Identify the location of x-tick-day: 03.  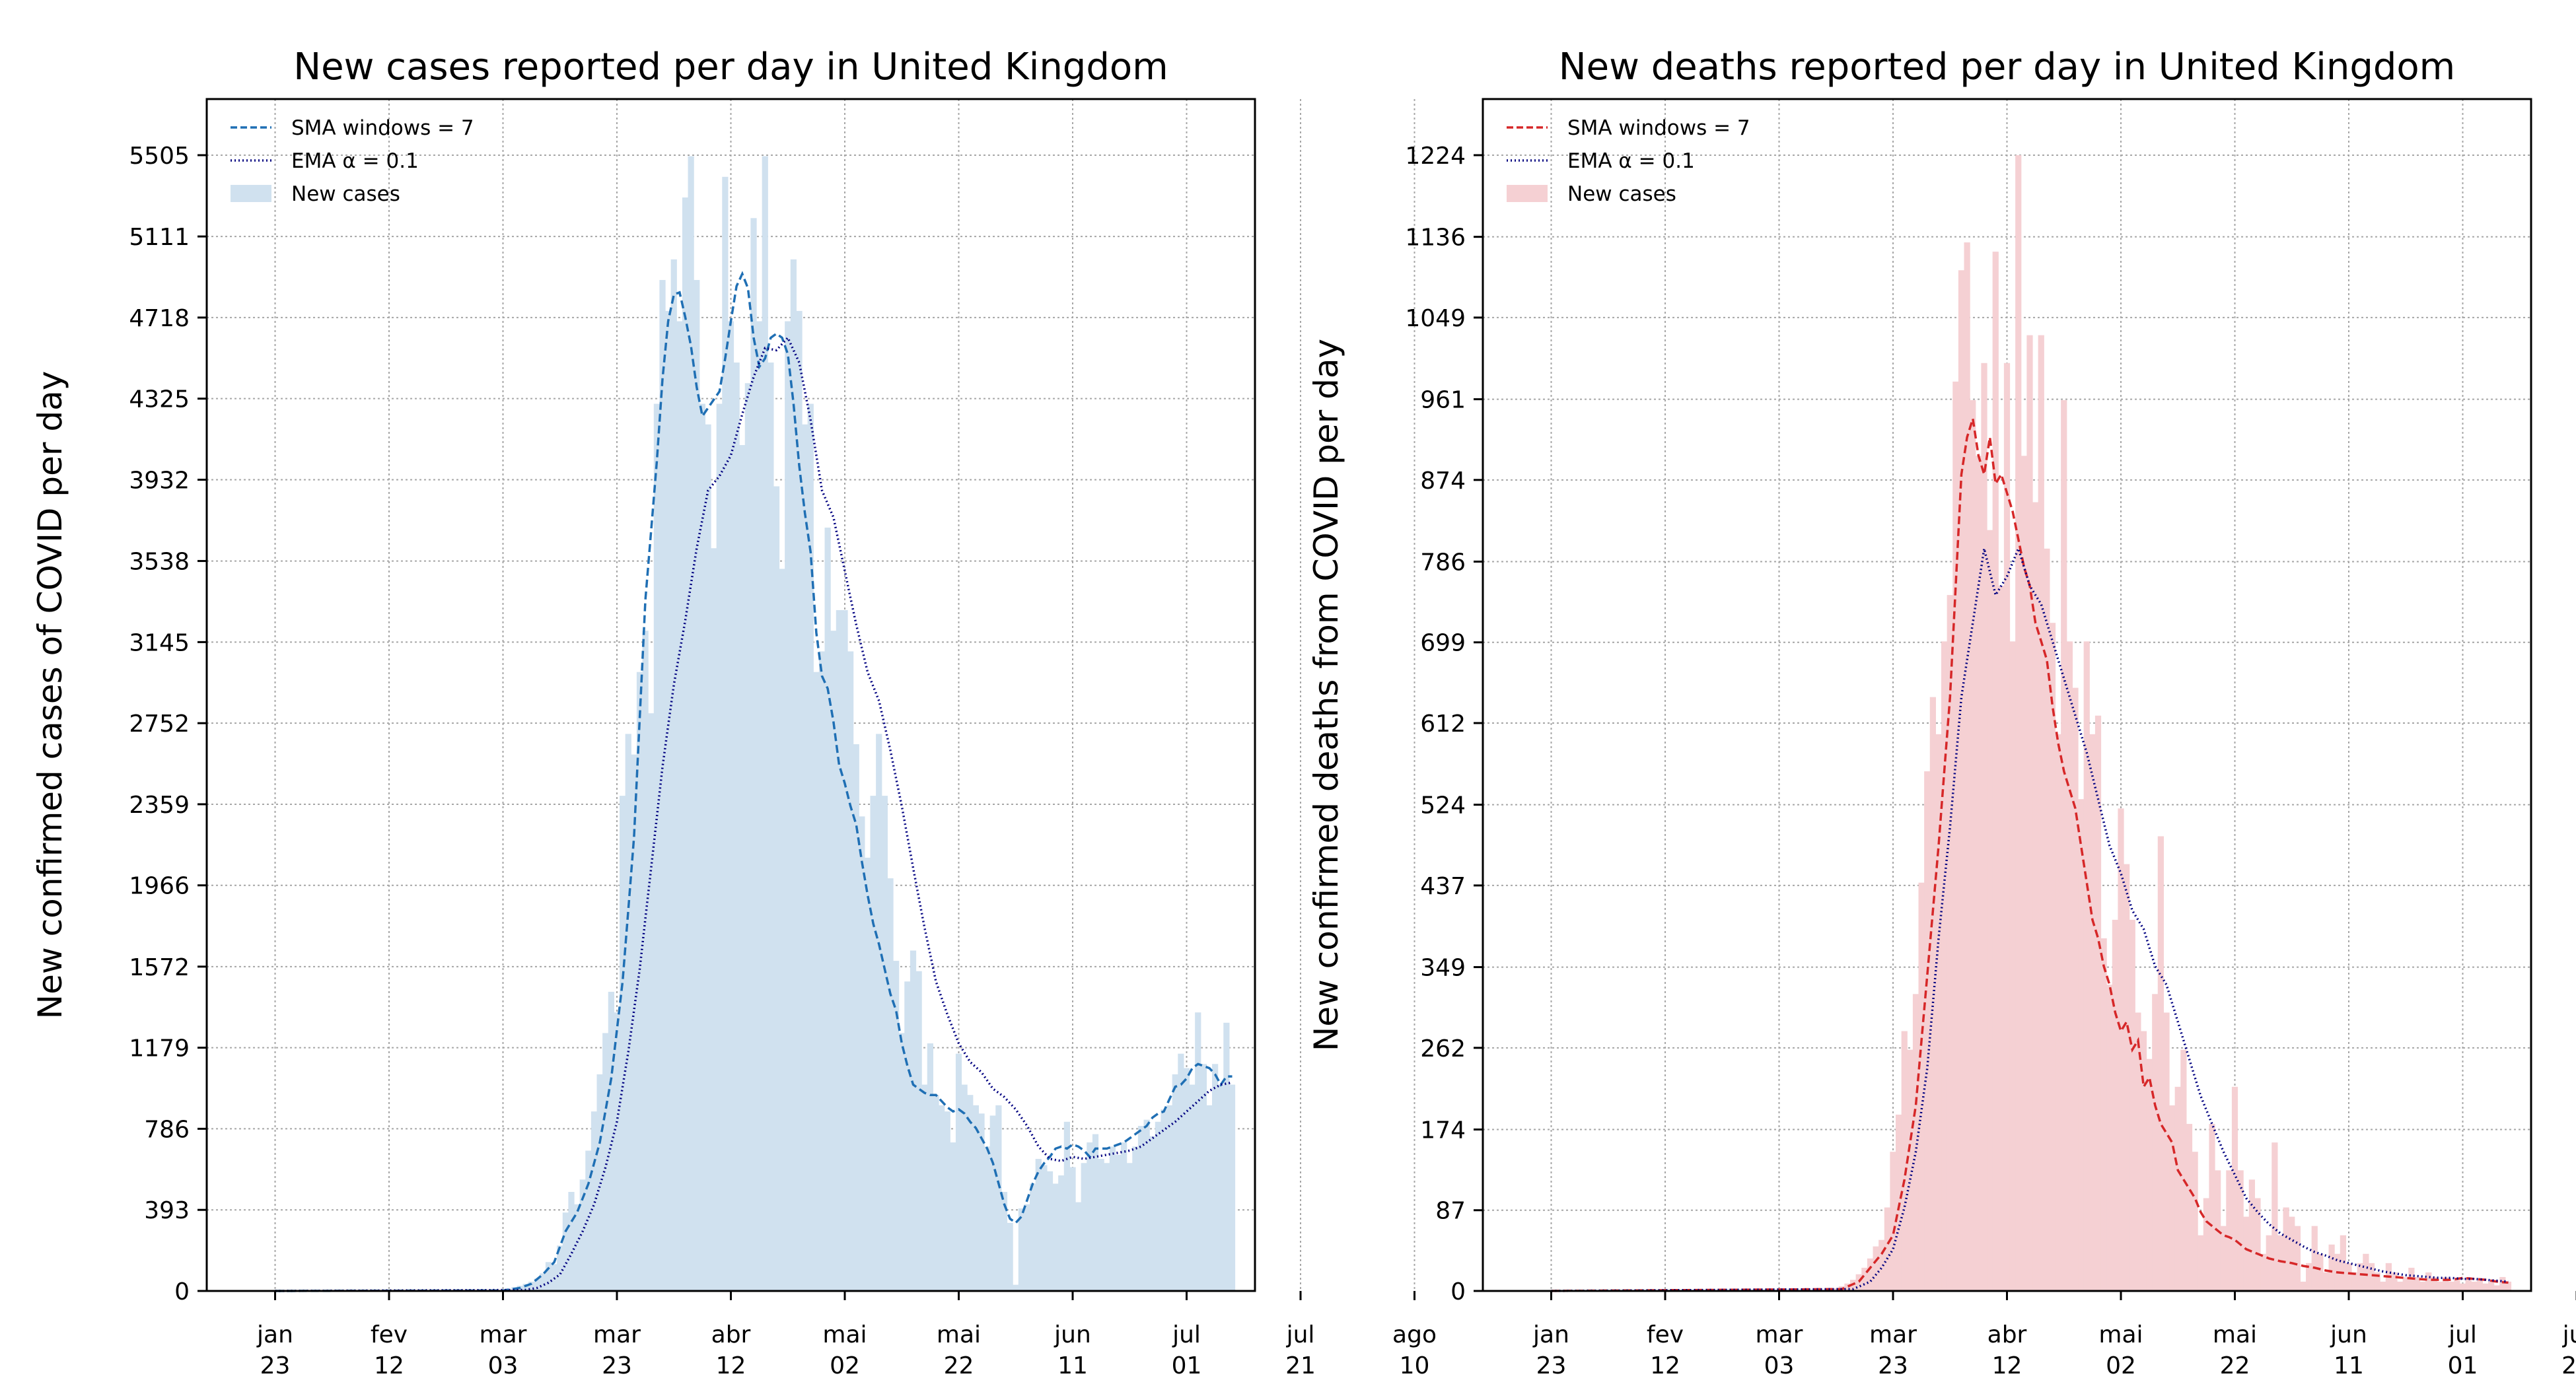
(1779, 1365).